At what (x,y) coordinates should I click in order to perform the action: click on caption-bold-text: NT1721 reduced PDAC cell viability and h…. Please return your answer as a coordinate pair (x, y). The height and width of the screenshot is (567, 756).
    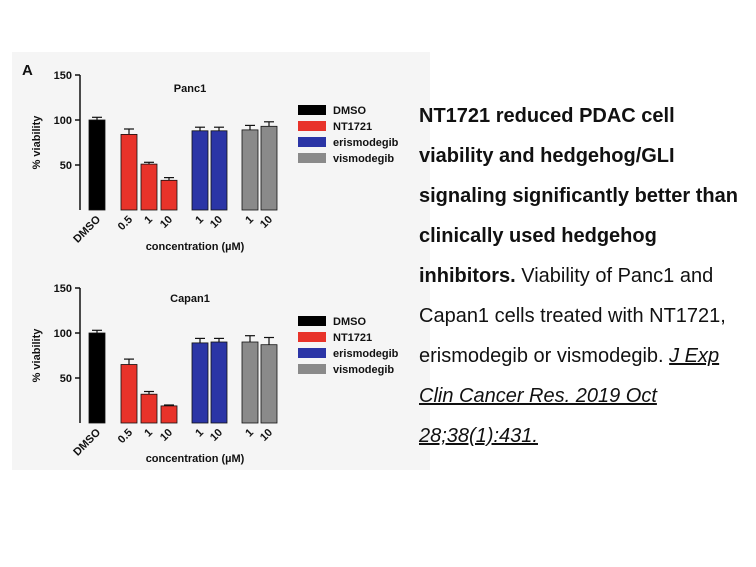
    Looking at the image, I should click on (578, 196).